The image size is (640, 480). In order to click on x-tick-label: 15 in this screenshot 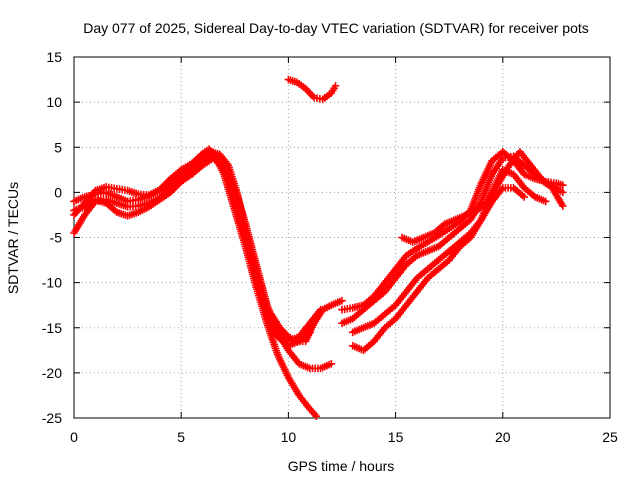, I will do `click(396, 437)`.